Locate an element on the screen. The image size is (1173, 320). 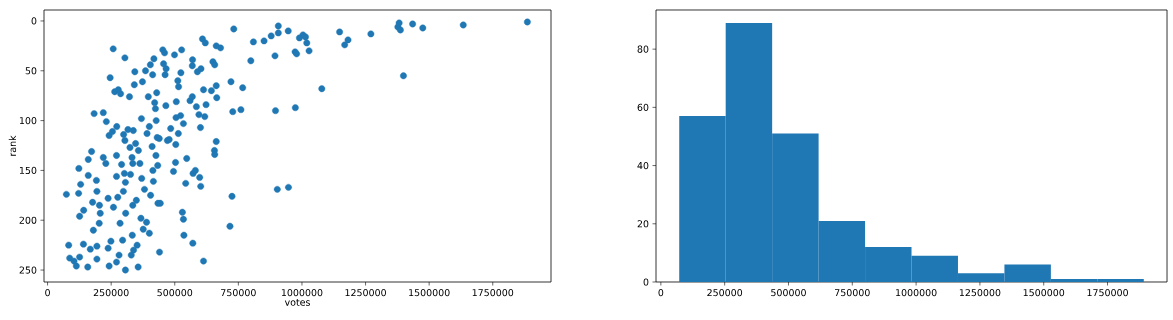
y-tick-label: 60 is located at coordinates (643, 107).